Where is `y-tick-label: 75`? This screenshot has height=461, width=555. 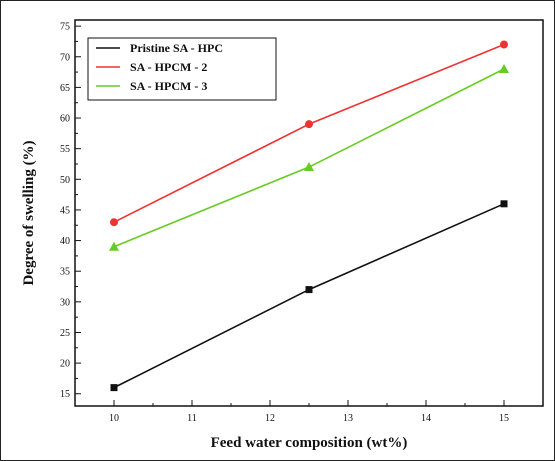
y-tick-label: 75 is located at coordinates (65, 27).